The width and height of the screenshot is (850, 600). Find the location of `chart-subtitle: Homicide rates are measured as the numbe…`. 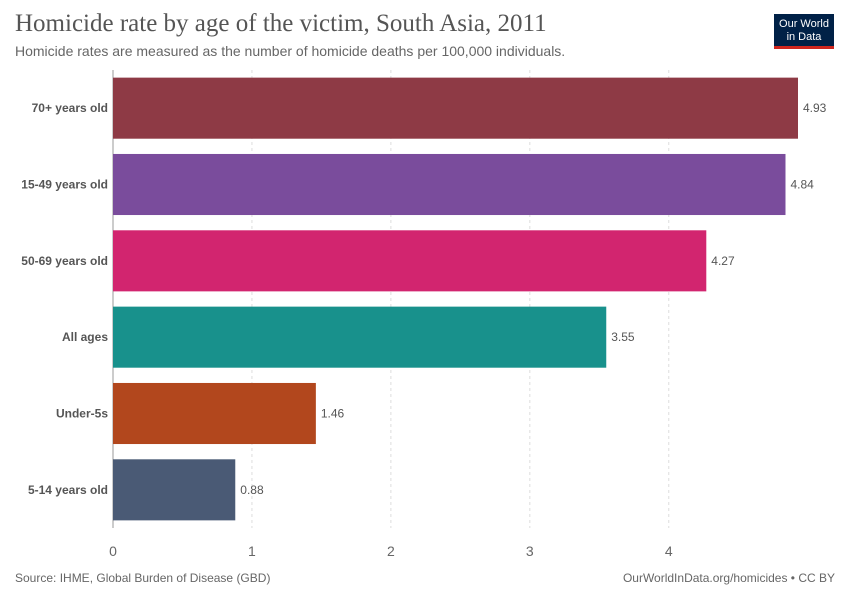

chart-subtitle: Homicide rates are measured as the numbe… is located at coordinates (290, 51).